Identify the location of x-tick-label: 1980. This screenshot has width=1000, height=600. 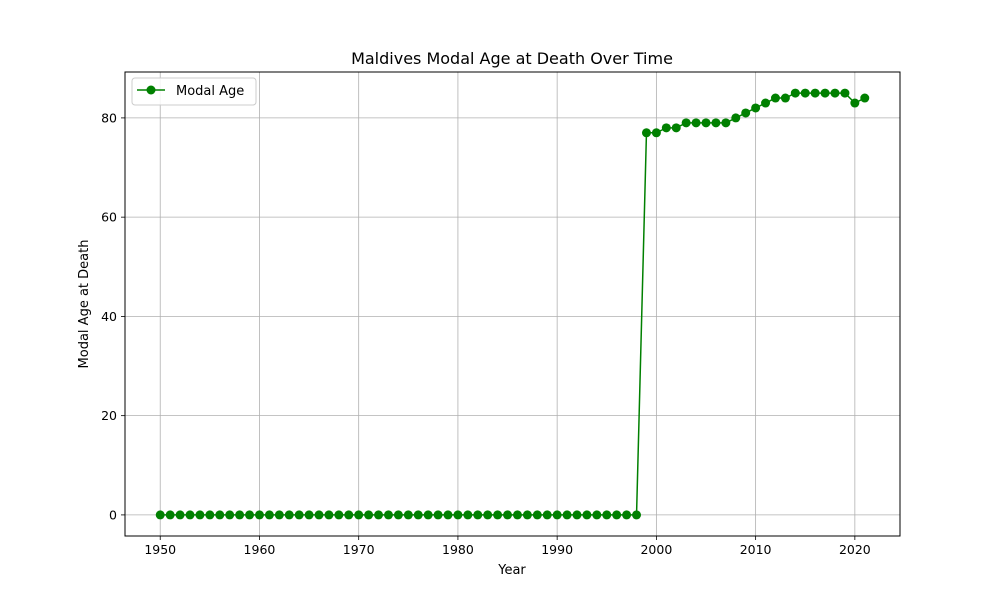
(458, 549).